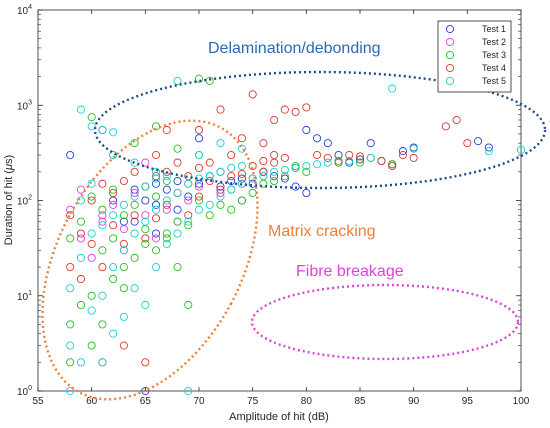  Describe the element at coordinates (494, 42) in the screenshot. I see `legend-label: Test 2` at that location.